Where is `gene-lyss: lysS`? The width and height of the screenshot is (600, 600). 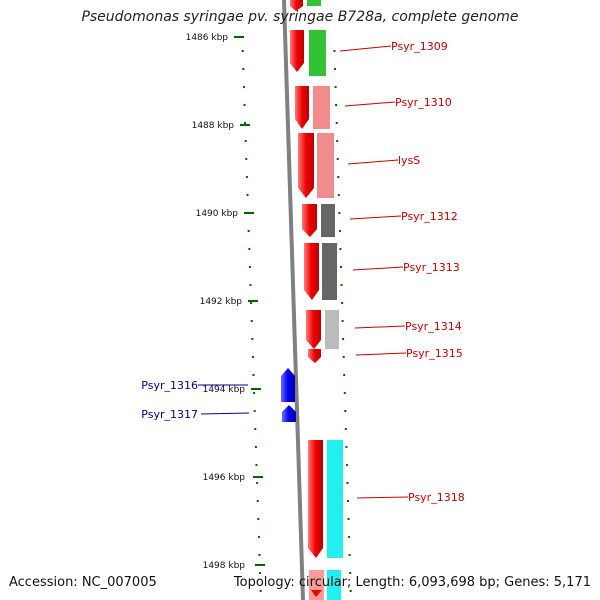
gene-lyss: lysS is located at coordinates (359, 165).